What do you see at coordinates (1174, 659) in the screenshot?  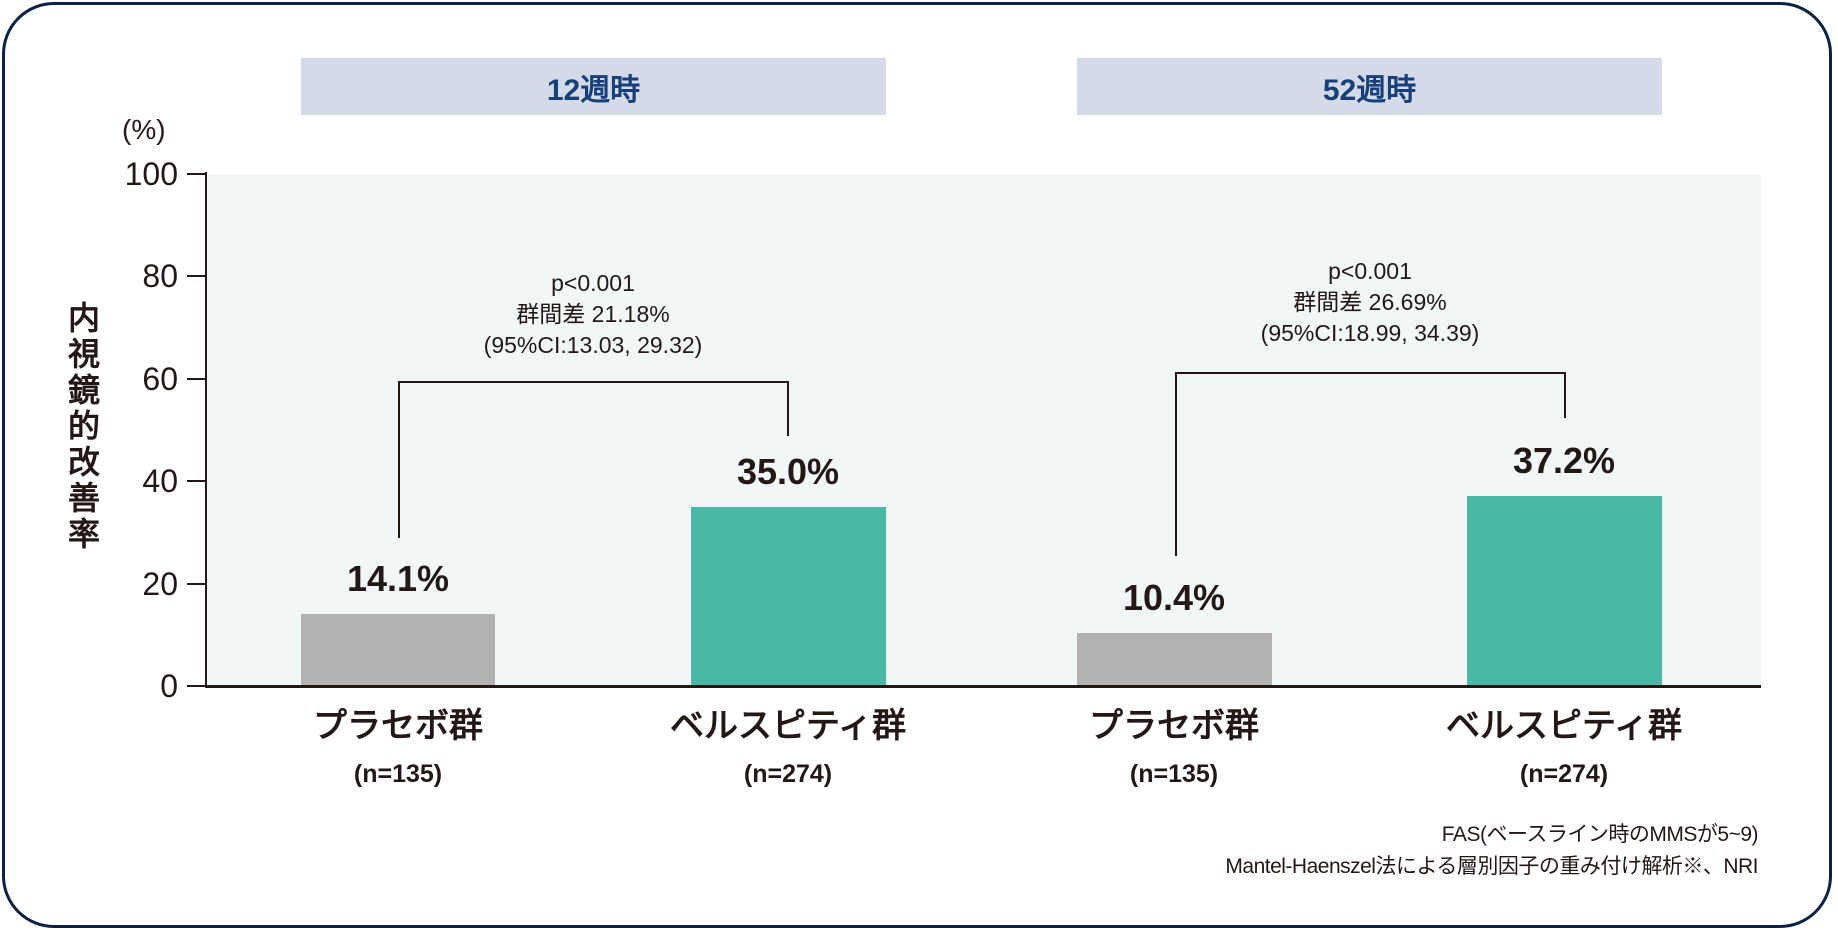 I see `bar-52w-placebo` at bounding box center [1174, 659].